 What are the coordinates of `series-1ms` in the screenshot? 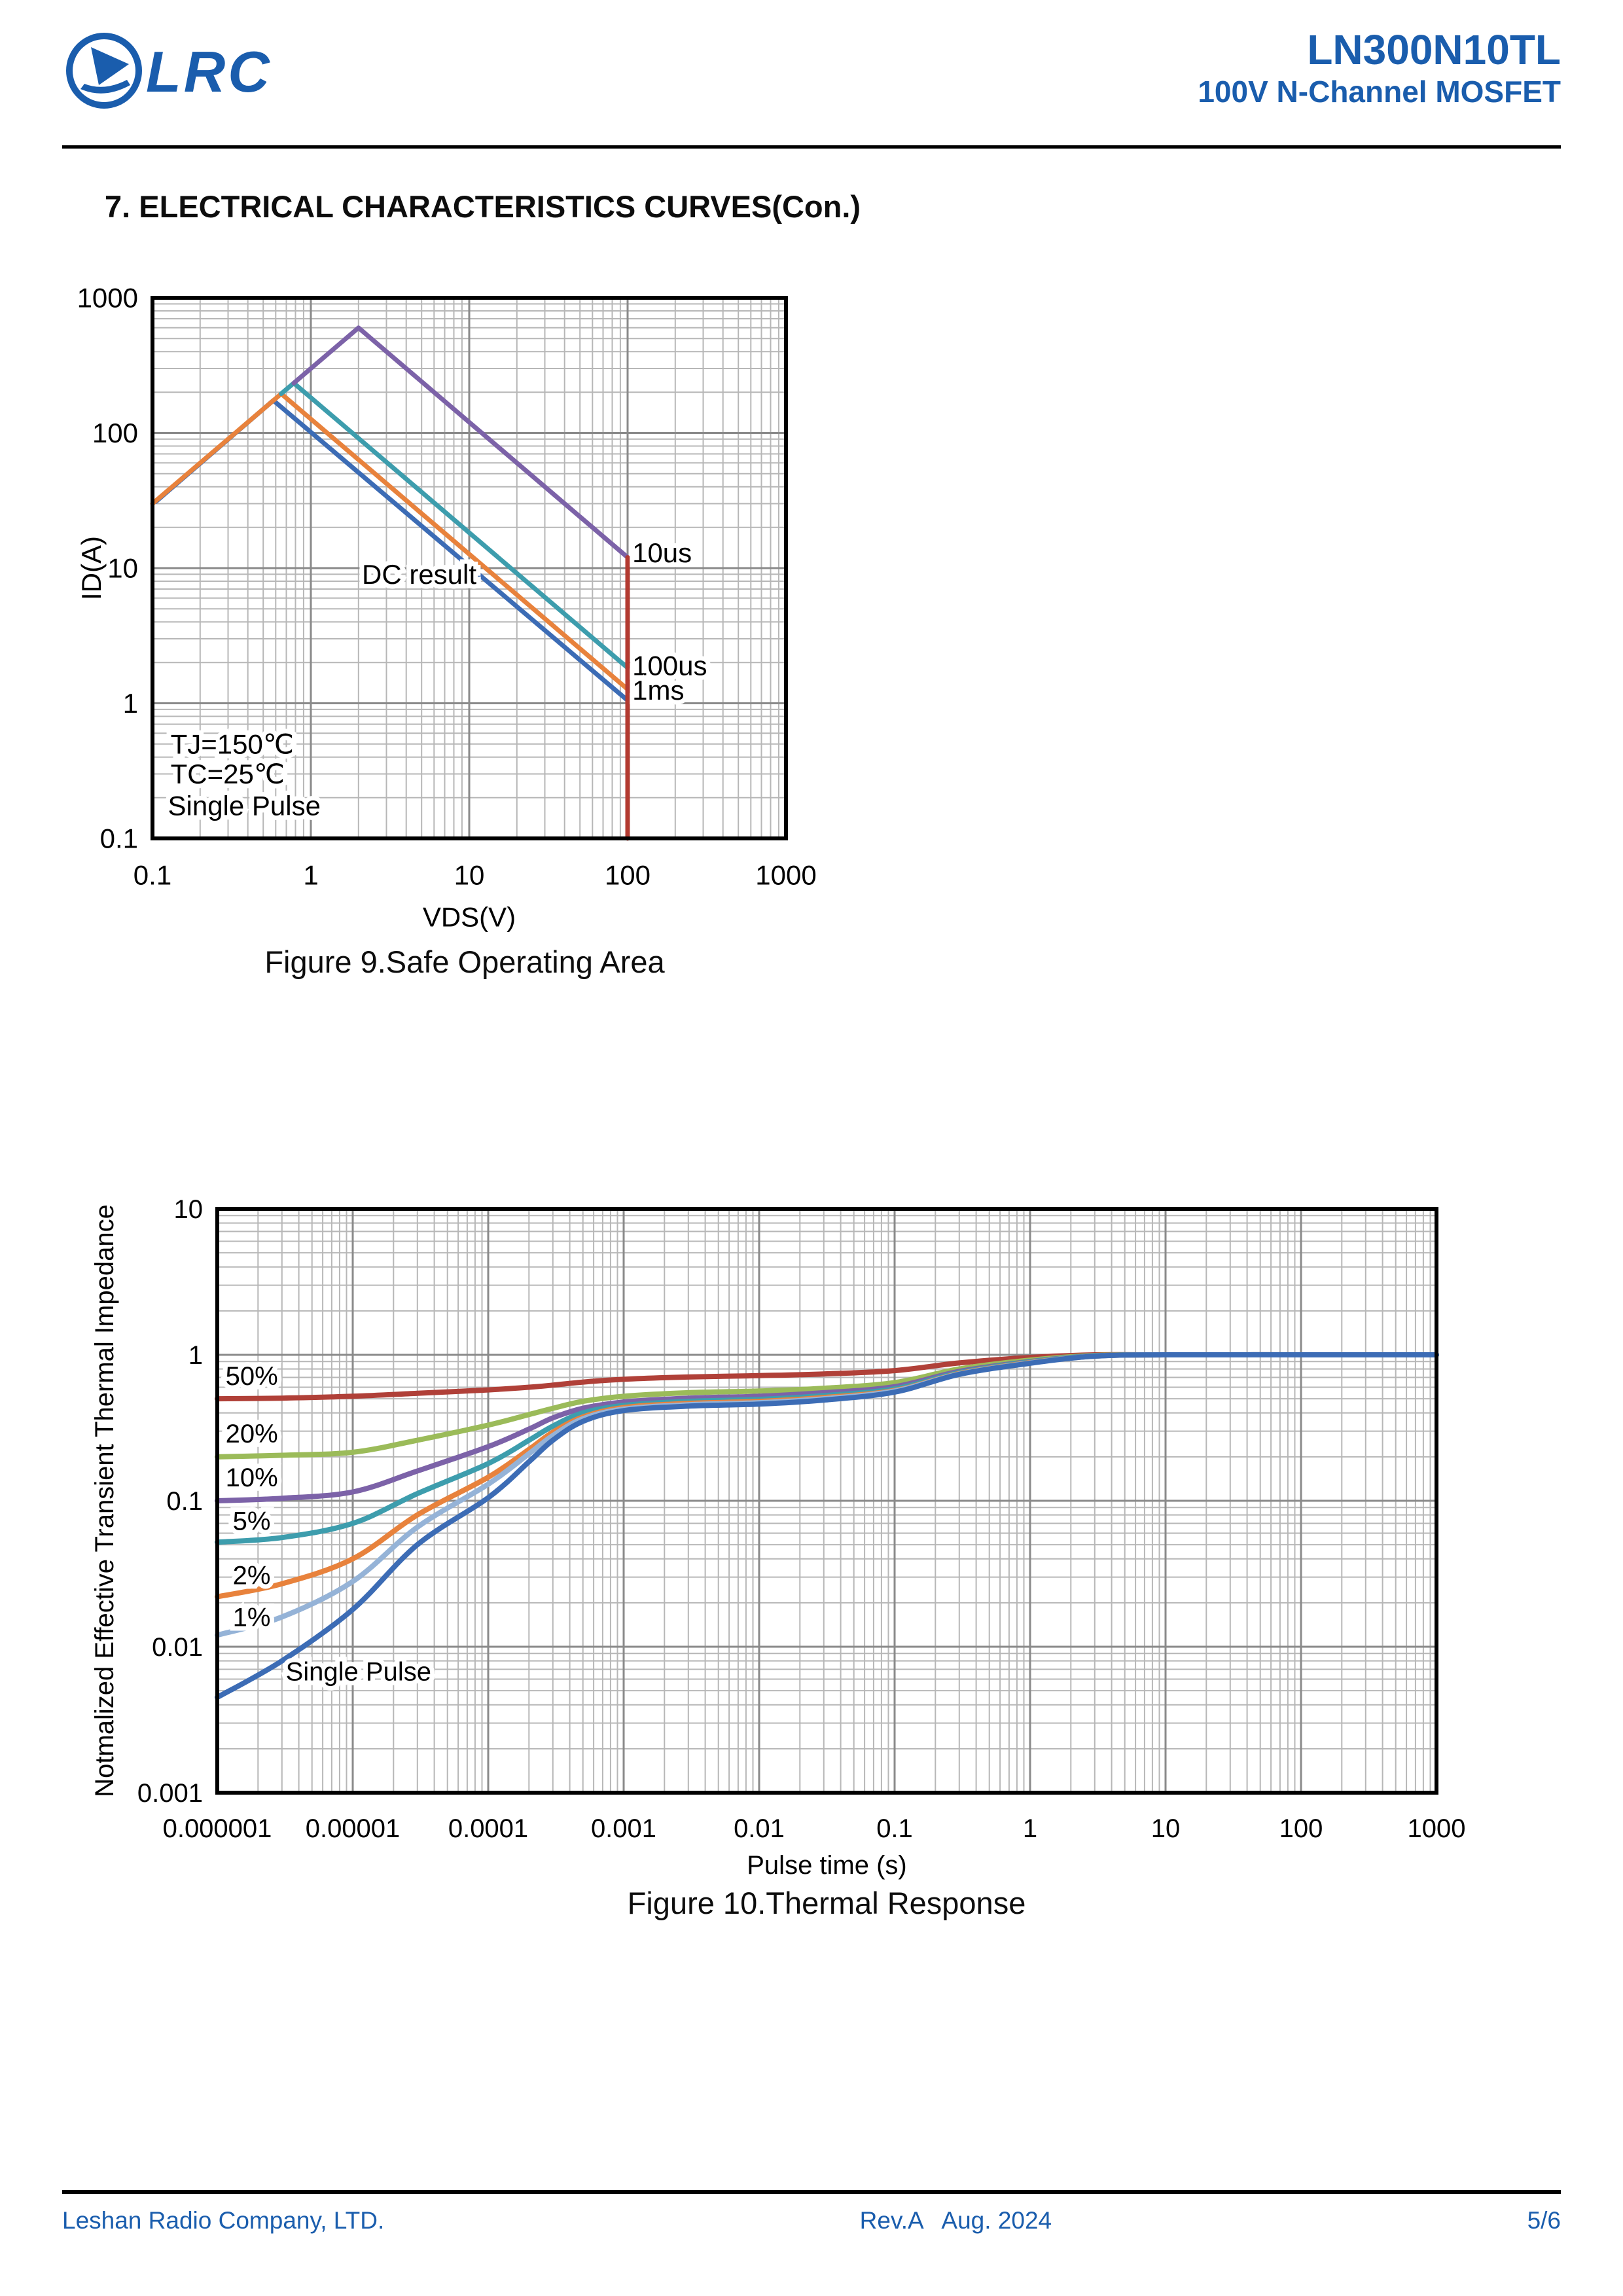 It's located at (390, 541).